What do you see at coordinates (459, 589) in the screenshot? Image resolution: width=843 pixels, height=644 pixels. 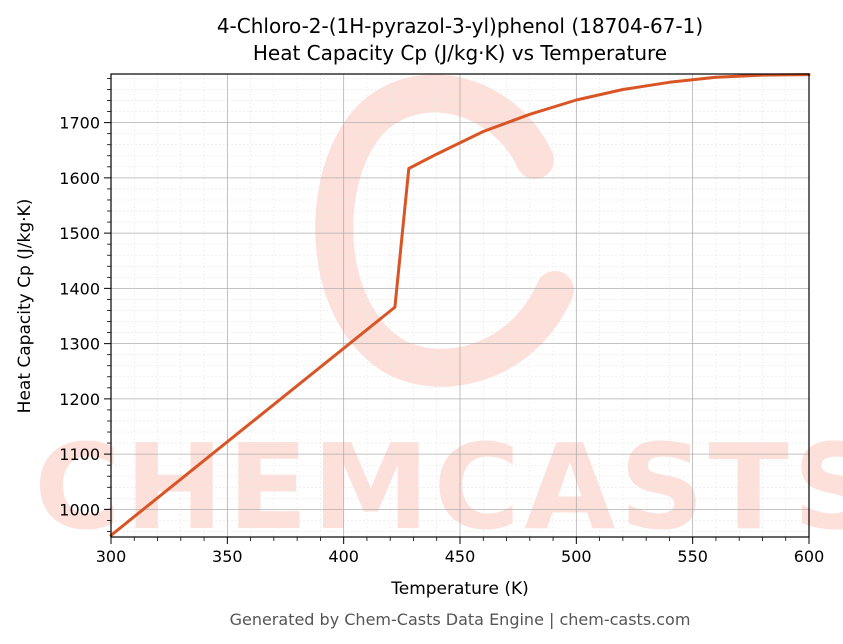 I see `x-axis-label: Temperature (K)` at bounding box center [459, 589].